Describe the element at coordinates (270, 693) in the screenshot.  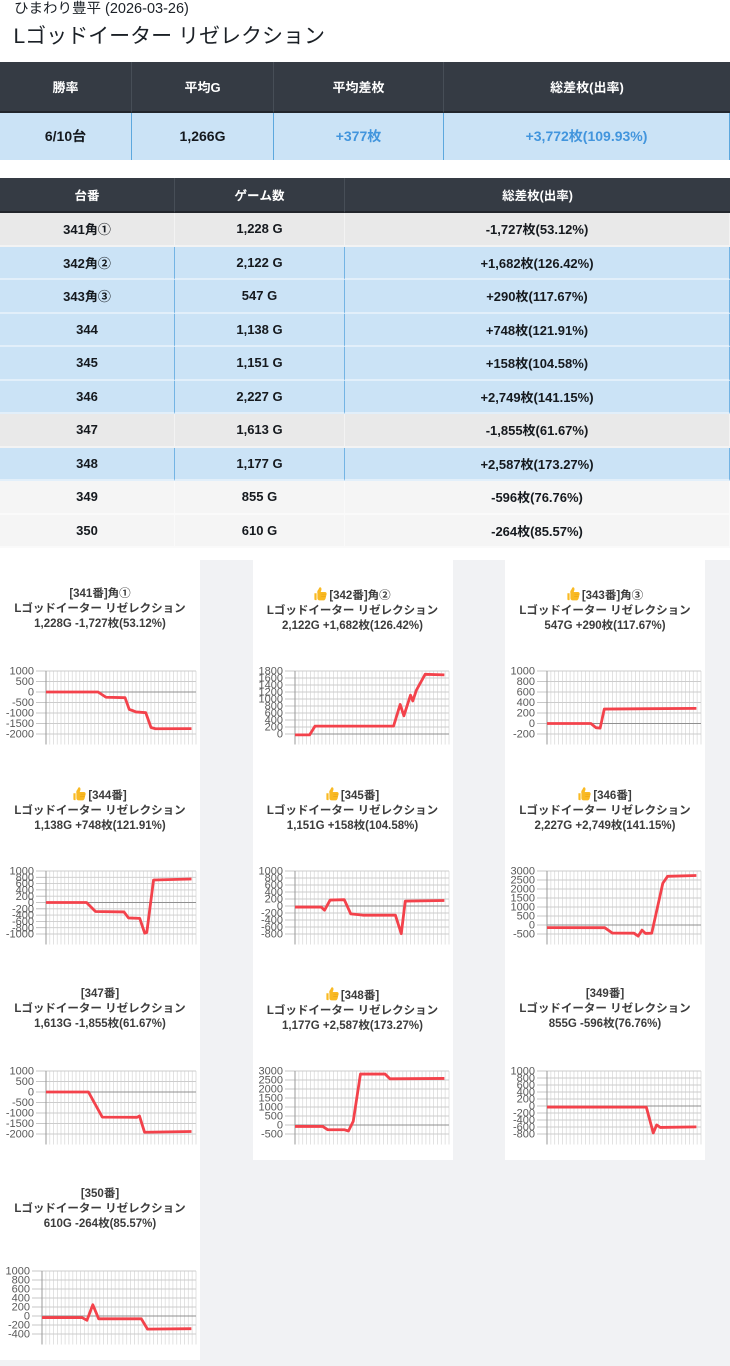
I see `svg-text: 1200` at that location.